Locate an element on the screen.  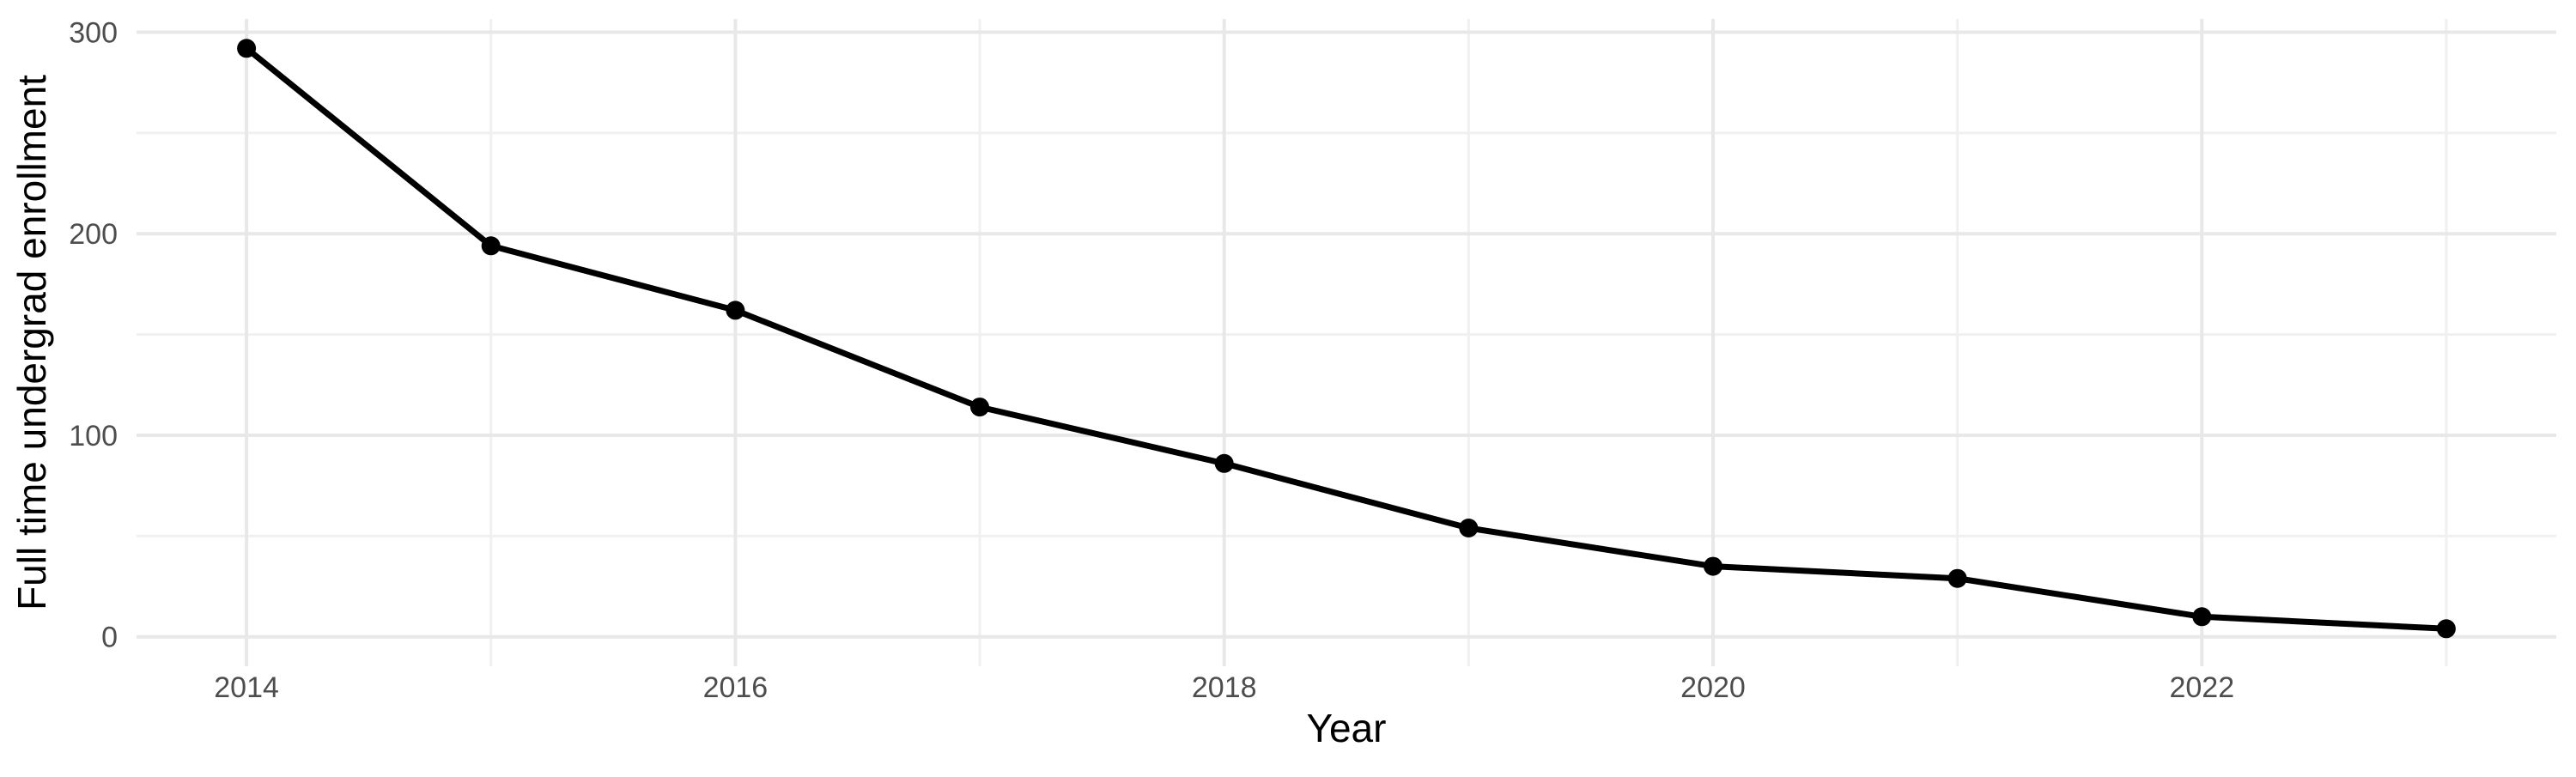
y-tick-label: 200 is located at coordinates (93, 234).